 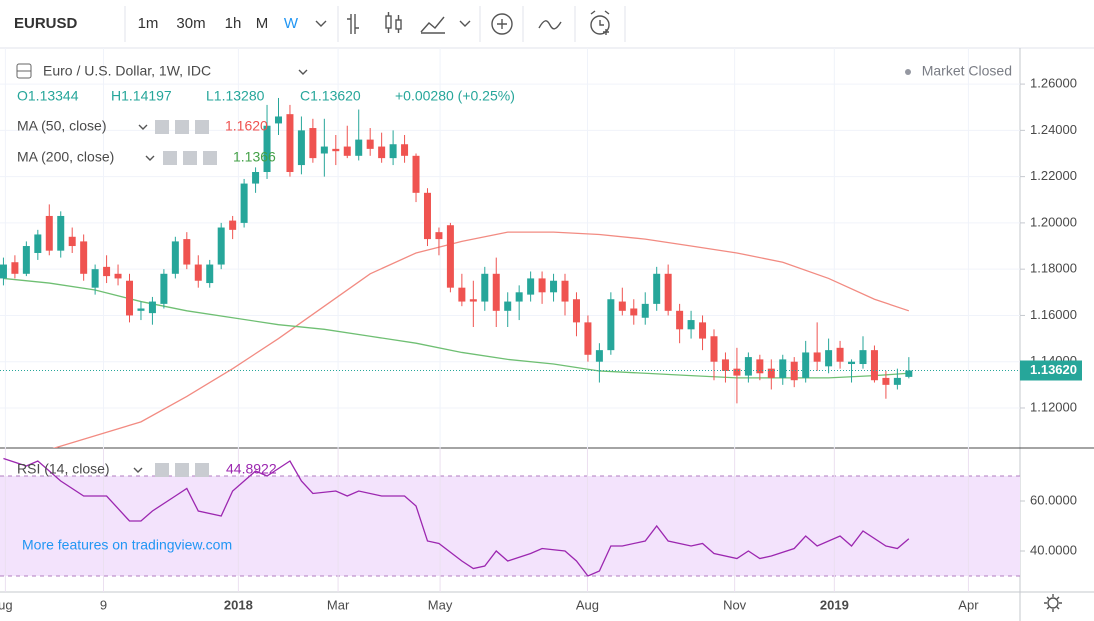 What do you see at coordinates (456, 328) in the screenshot?
I see `moving-average-line` at bounding box center [456, 328].